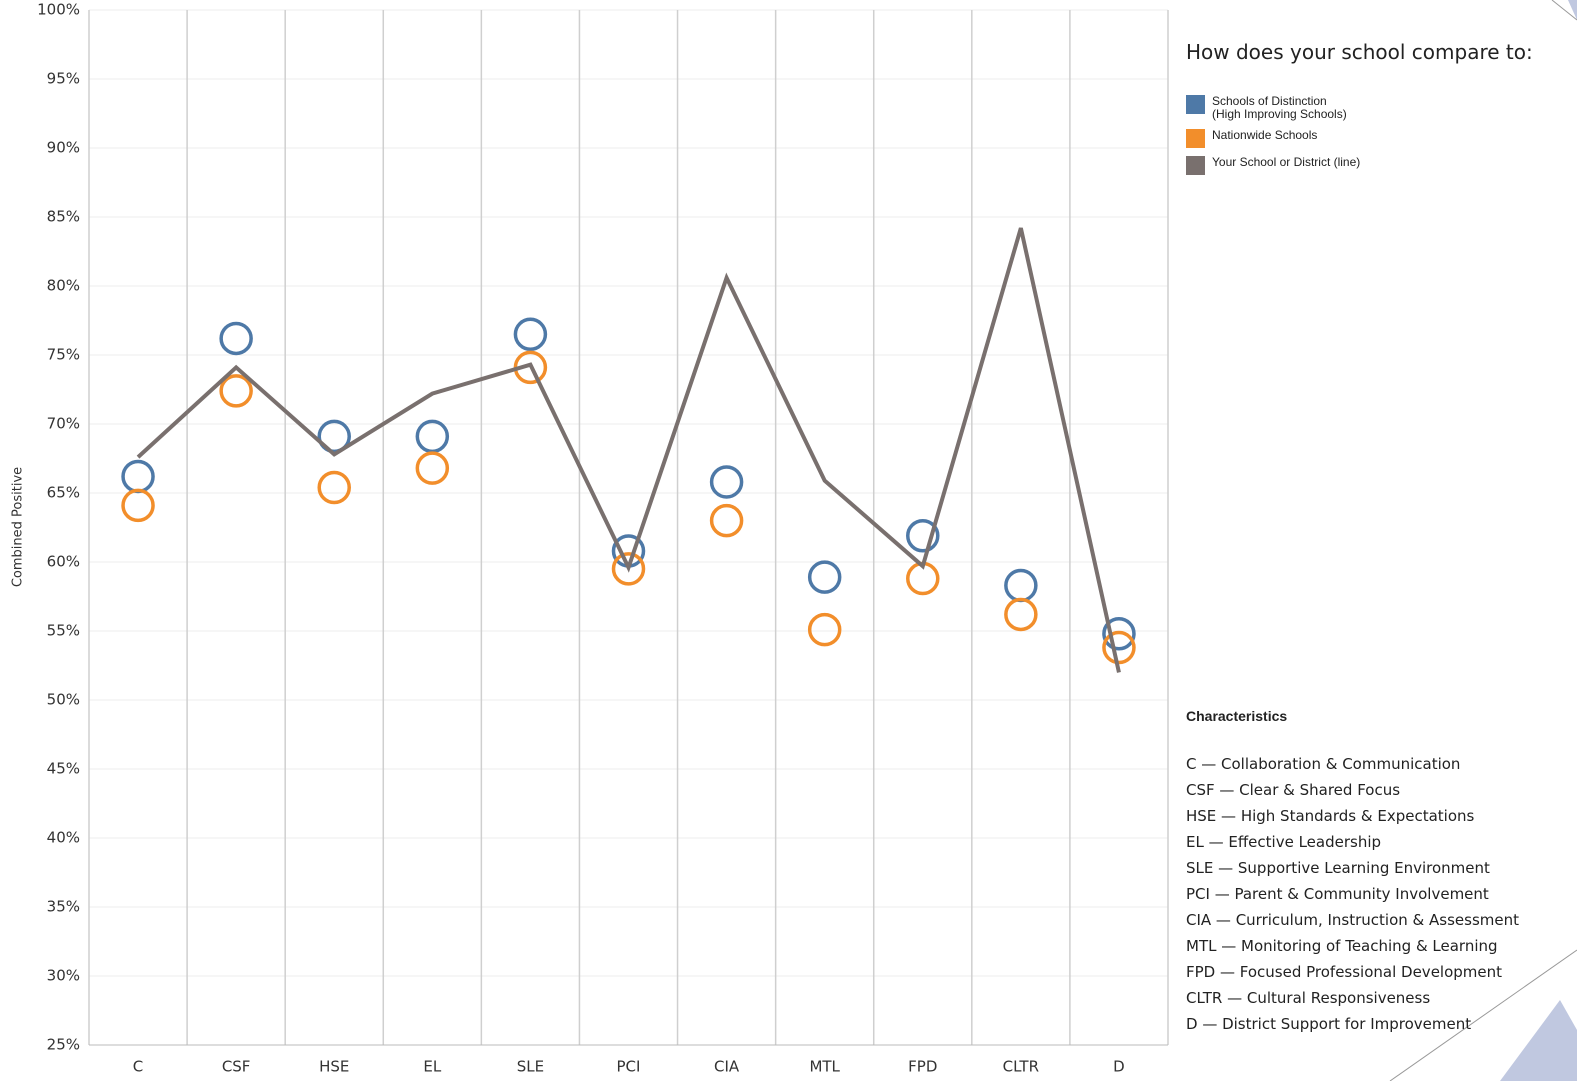 Image resolution: width=1577 pixels, height=1081 pixels. What do you see at coordinates (63, 838) in the screenshot?
I see `y-tick-label: 40%` at bounding box center [63, 838].